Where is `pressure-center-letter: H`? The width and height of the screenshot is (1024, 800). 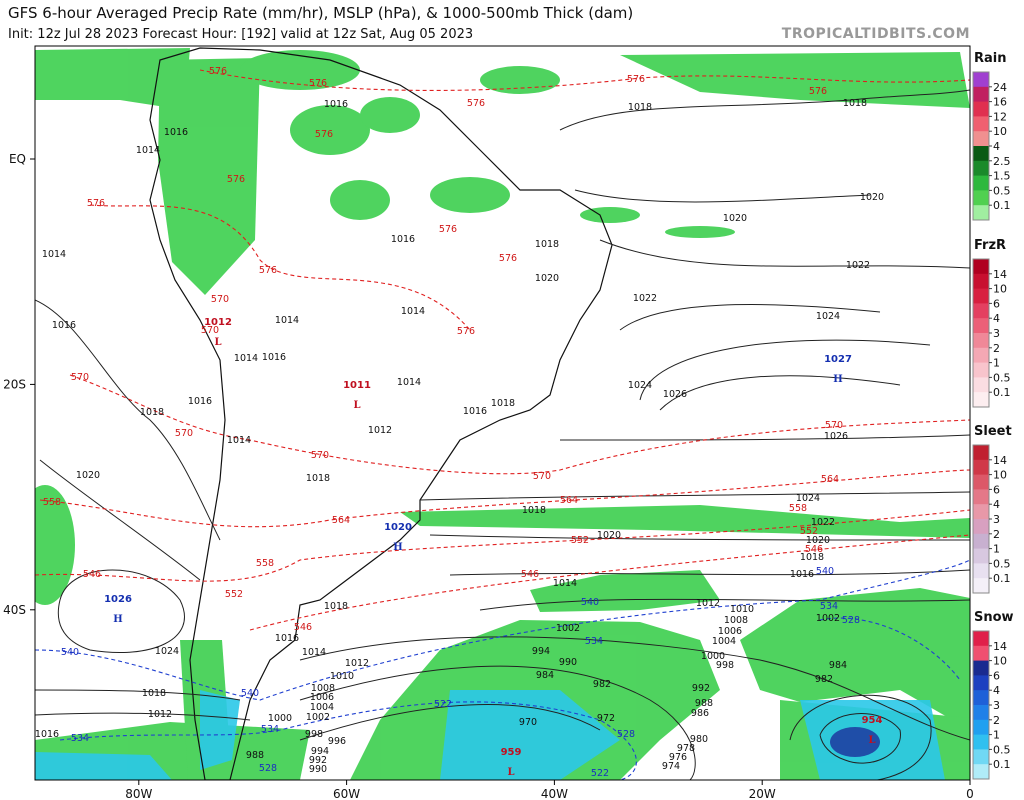
pressure-center-letter: H is located at coordinates (397, 547).